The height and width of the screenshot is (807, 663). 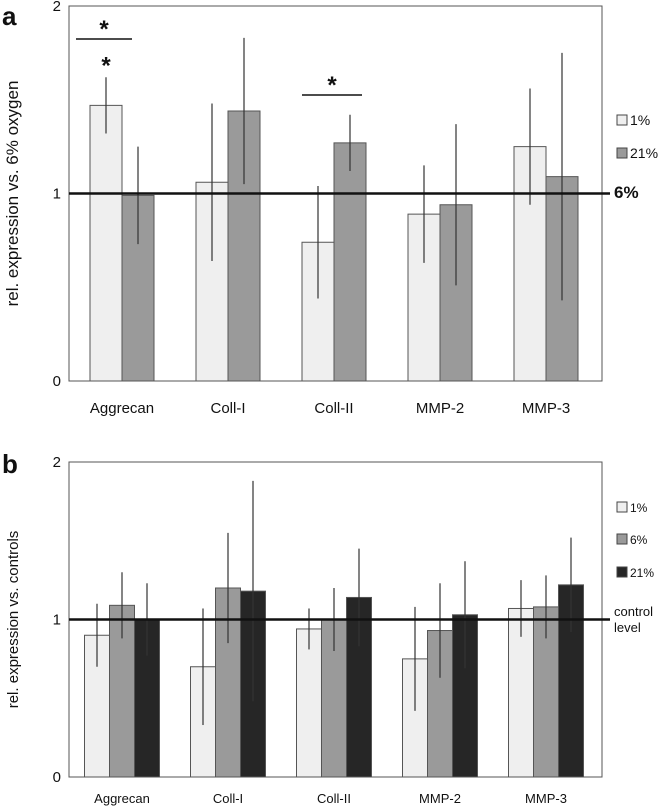 What do you see at coordinates (10, 464) in the screenshot?
I see `panel-label: b` at bounding box center [10, 464].